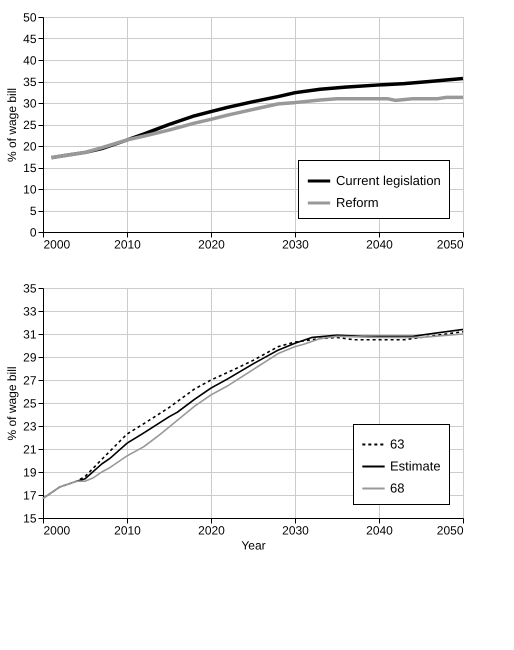 This screenshot has width=514, height=650. What do you see at coordinates (30, 473) in the screenshot?
I see `y-tick-label: 19` at bounding box center [30, 473].